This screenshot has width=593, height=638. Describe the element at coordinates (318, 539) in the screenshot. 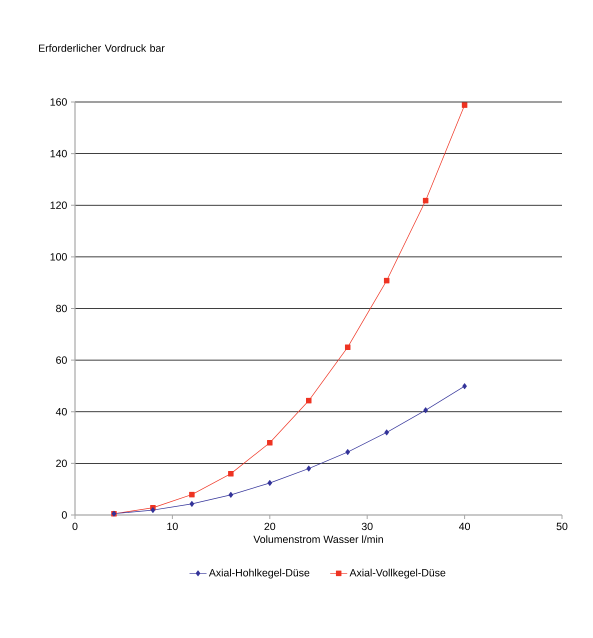

I see `x-axis-title: Volumenstrom Wasser l/min` at that location.